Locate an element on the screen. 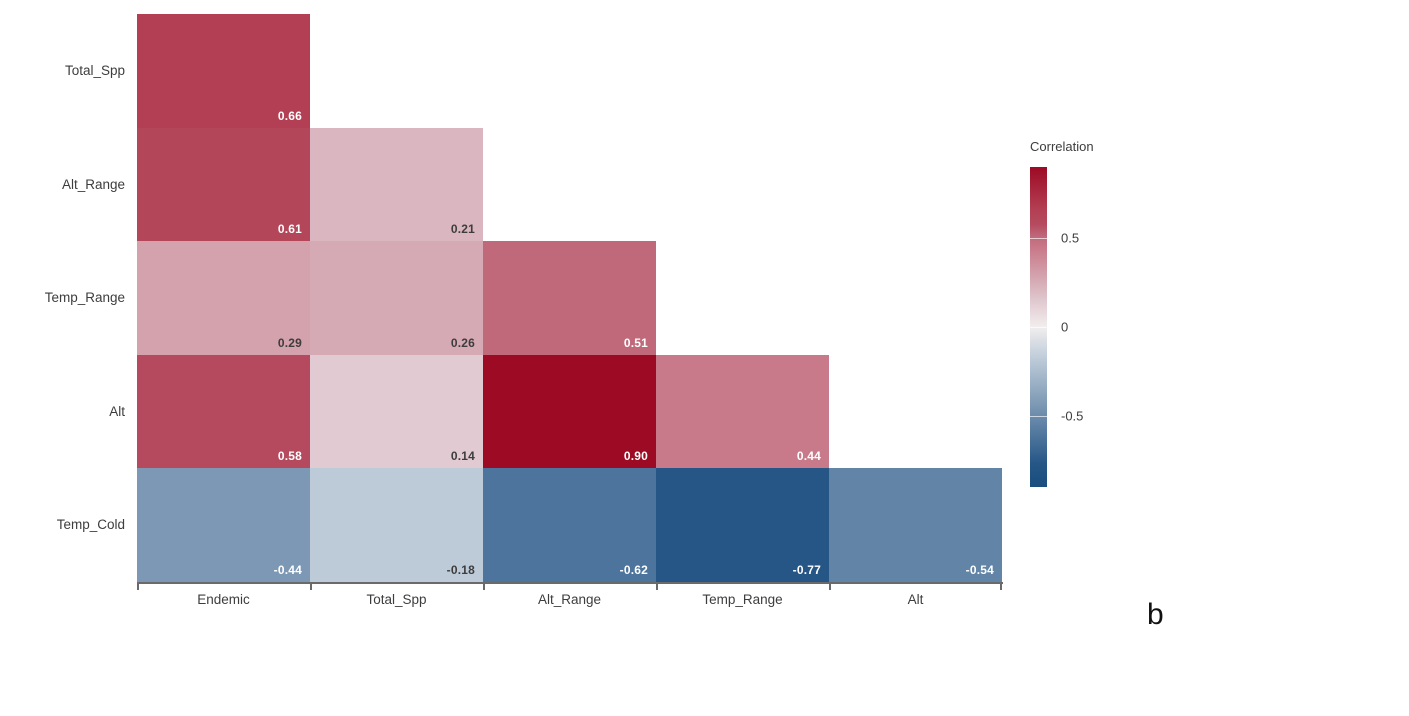  cell-value: 0.44 is located at coordinates (808, 456).